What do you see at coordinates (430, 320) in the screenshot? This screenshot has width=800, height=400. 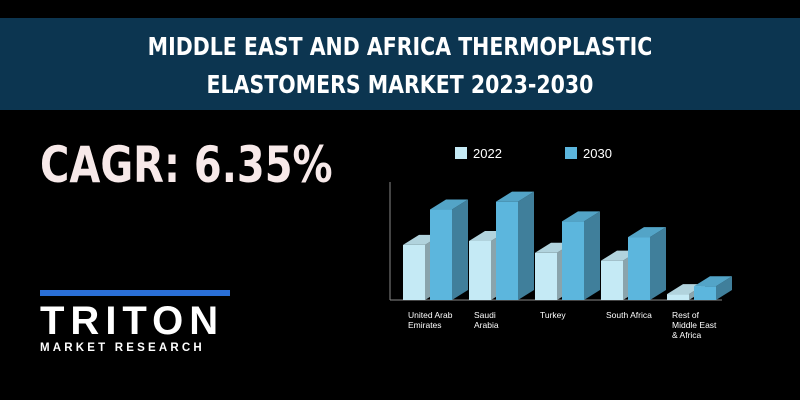 I see `x-tick-label: United Arab Emirates` at bounding box center [430, 320].